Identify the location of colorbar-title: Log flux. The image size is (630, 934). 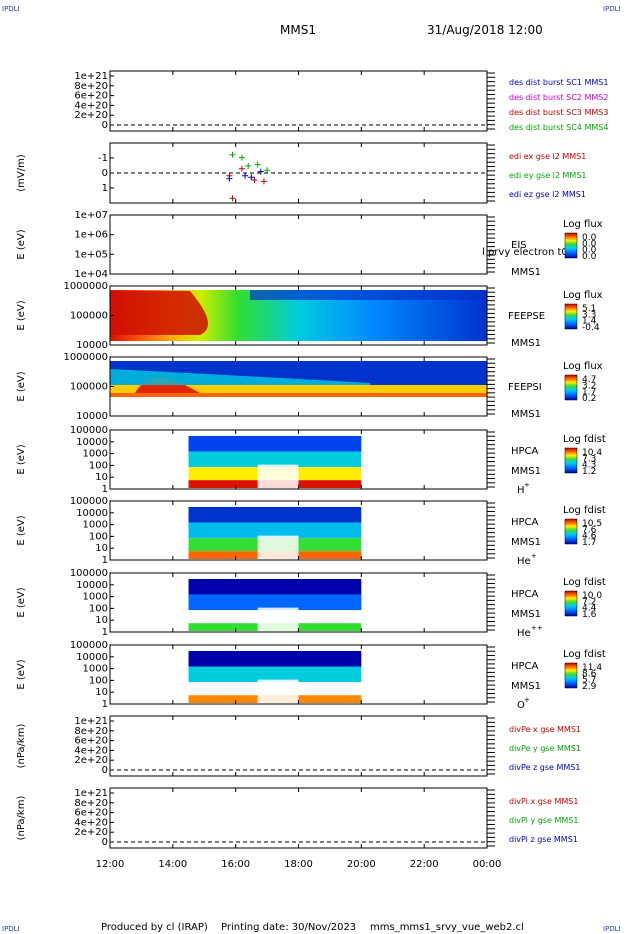
(583, 295).